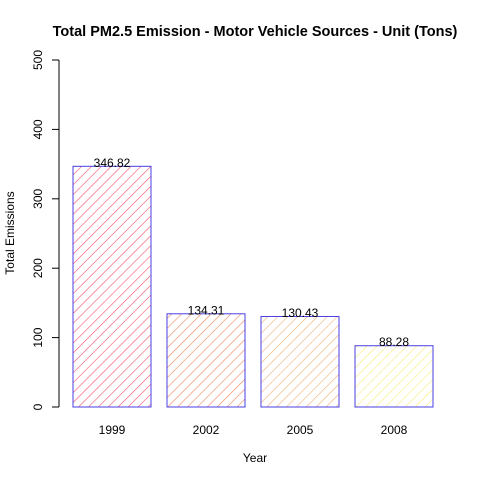 This screenshot has height=480, width=480. Describe the element at coordinates (38, 60) in the screenshot. I see `y-tick-label: 500` at that location.